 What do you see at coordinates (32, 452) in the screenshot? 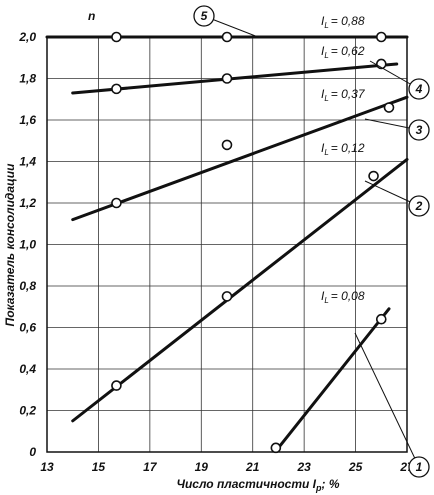
I see `y-tick-label: 0` at bounding box center [32, 452].